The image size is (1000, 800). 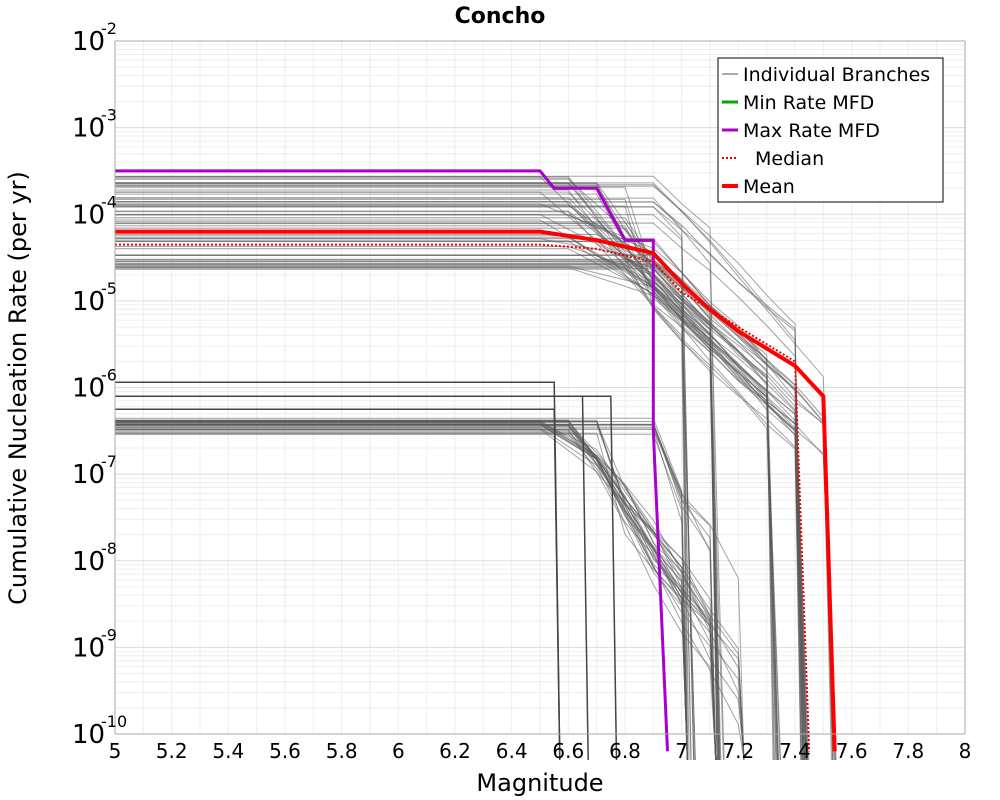 What do you see at coordinates (109, 634) in the screenshot?
I see `y-tick-exponent: -9` at bounding box center [109, 634].